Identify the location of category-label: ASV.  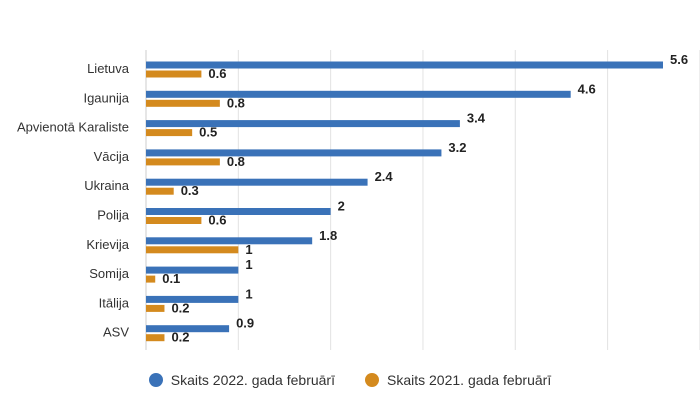
(116, 332).